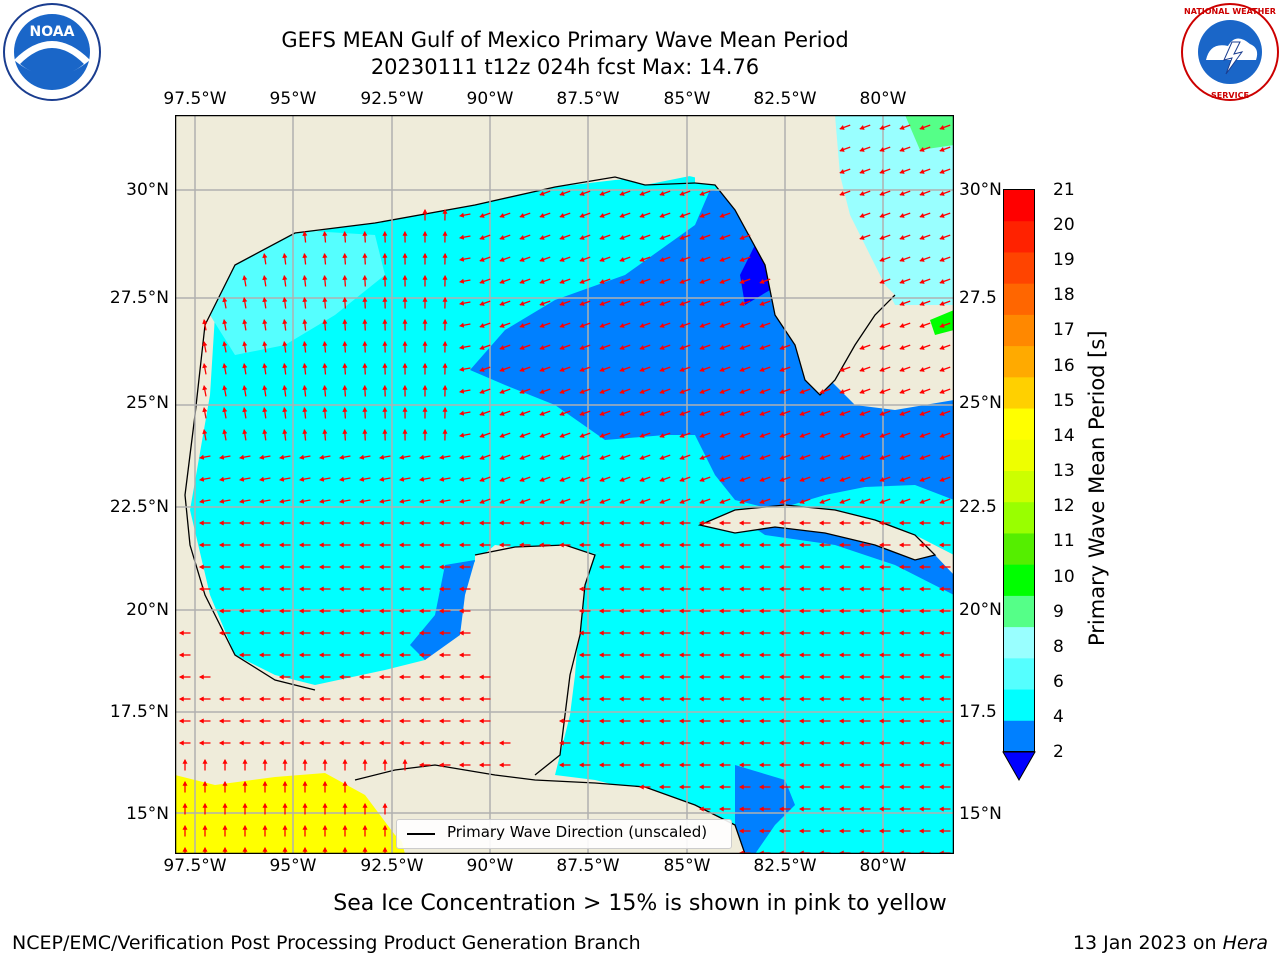 The image size is (1280, 960). What do you see at coordinates (392, 866) in the screenshot?
I see `lon-tick-label: 92.5°W` at bounding box center [392, 866].